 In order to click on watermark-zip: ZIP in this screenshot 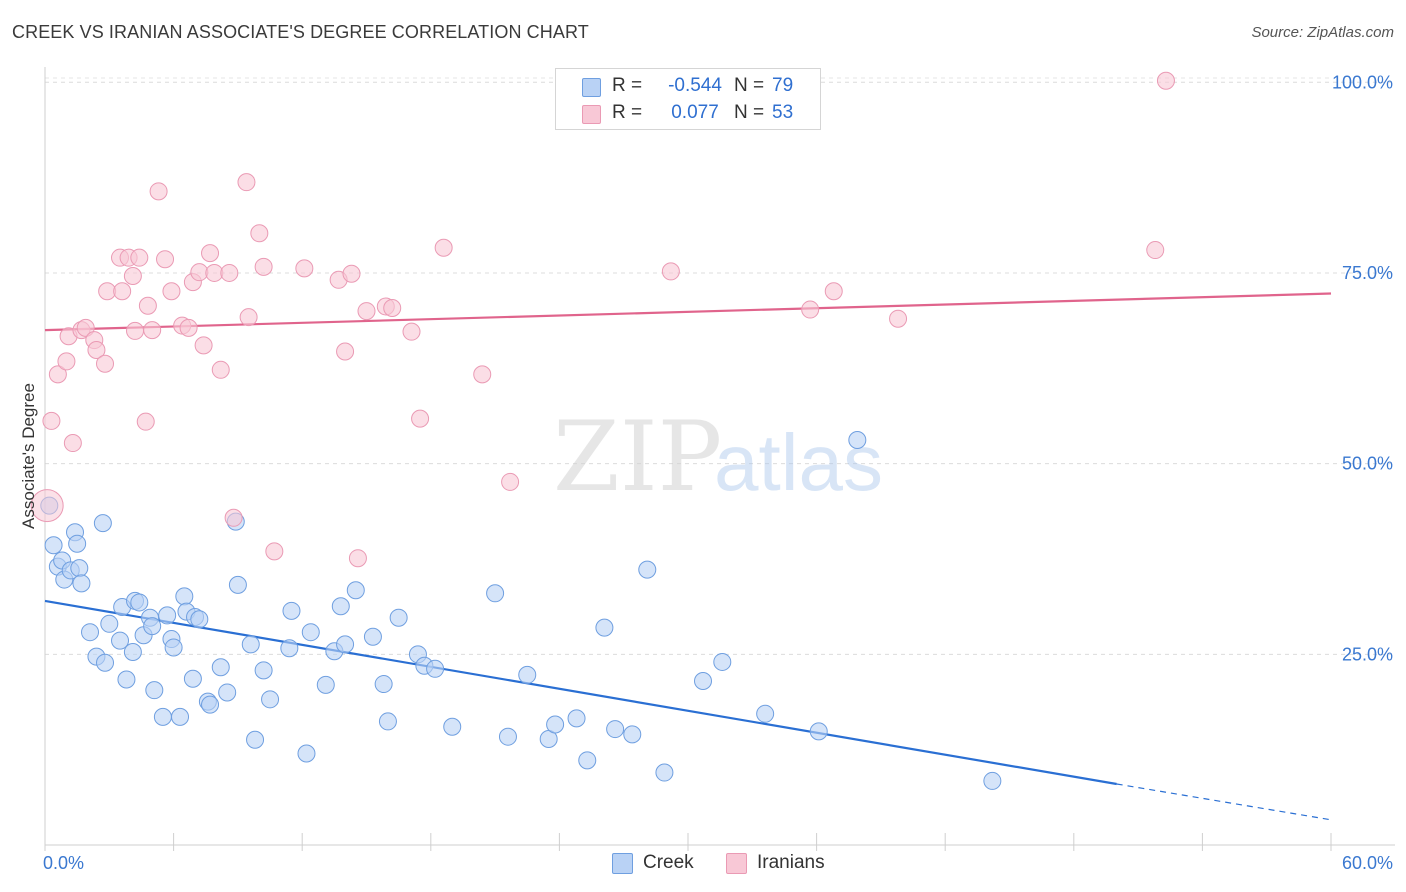, I will do `click(637, 457)`.